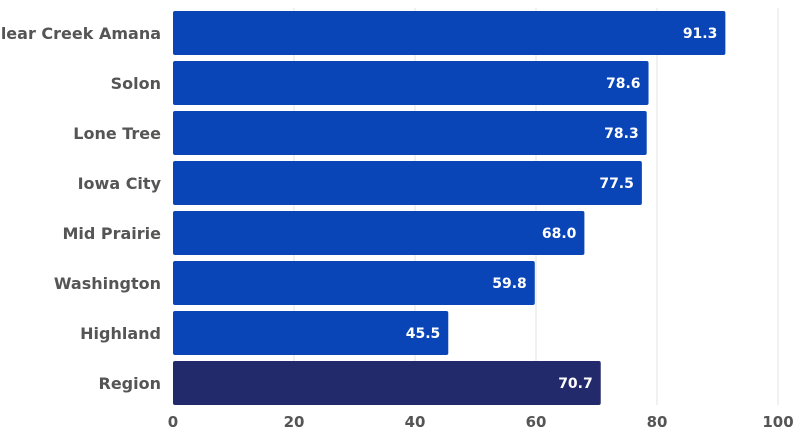 The image size is (800, 434). What do you see at coordinates (509, 284) in the screenshot?
I see `value-label-washington: 59.8` at bounding box center [509, 284].